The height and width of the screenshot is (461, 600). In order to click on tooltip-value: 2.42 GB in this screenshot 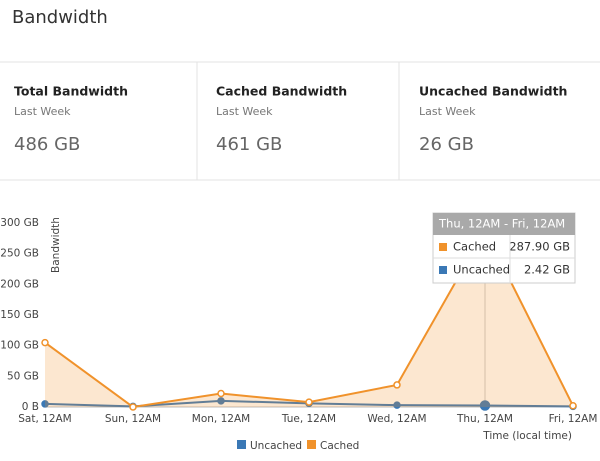, I will do `click(547, 270)`.